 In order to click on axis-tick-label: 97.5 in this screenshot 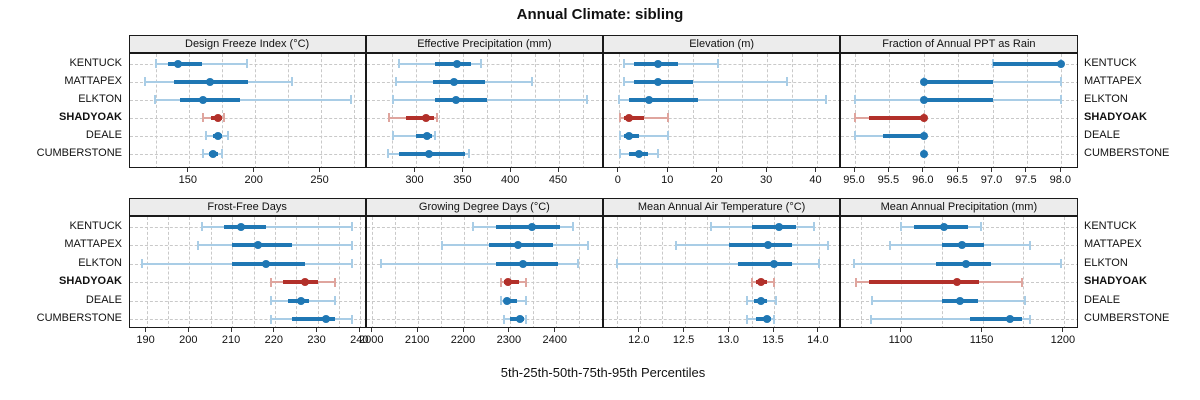, I will do `click(1026, 180)`.